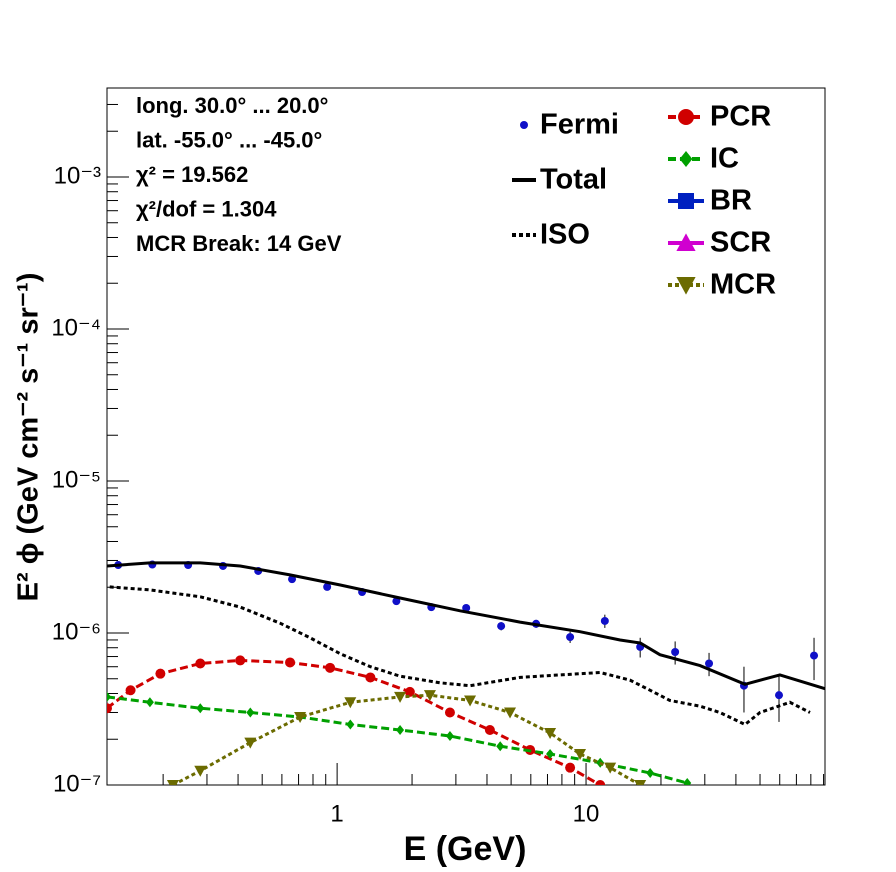 This screenshot has width=896, height=872. I want to click on annotation: χ²/dof = 1.304, so click(206, 208).